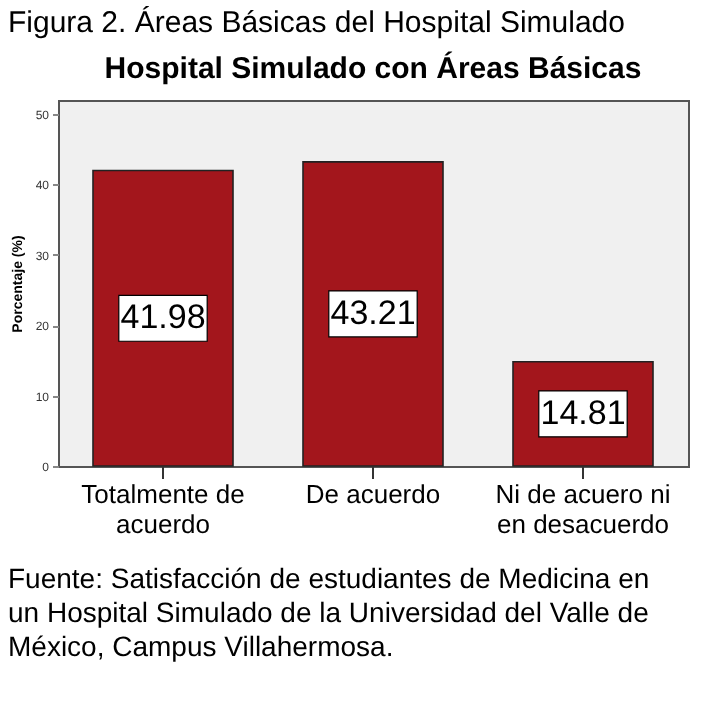 This screenshot has height=712, width=722. What do you see at coordinates (373, 494) in the screenshot?
I see `x-tick-label: De acuerdo` at bounding box center [373, 494].